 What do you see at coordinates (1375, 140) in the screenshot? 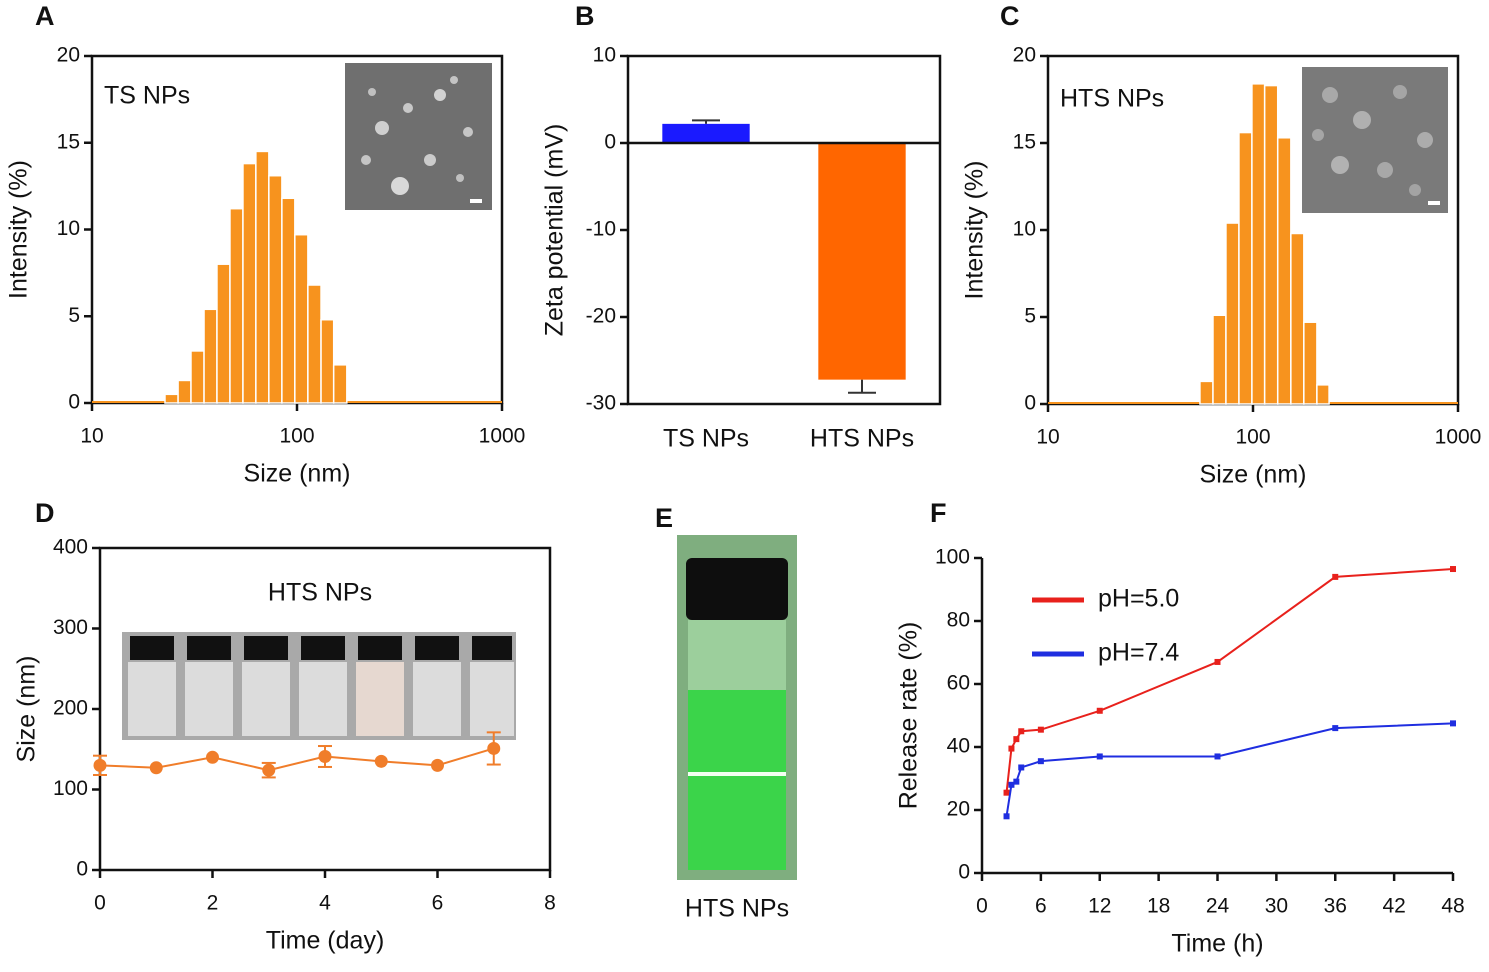
I see `sem-inset-c` at bounding box center [1375, 140].